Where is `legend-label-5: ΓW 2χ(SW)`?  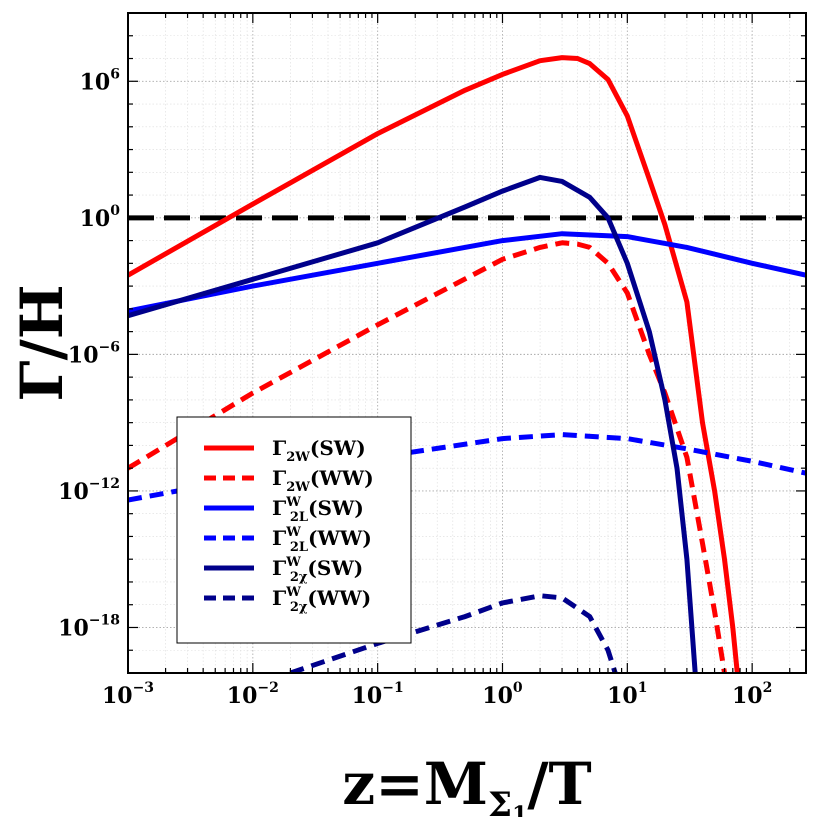
legend-label-5: ΓW 2χ(SW) is located at coordinates (317, 570).